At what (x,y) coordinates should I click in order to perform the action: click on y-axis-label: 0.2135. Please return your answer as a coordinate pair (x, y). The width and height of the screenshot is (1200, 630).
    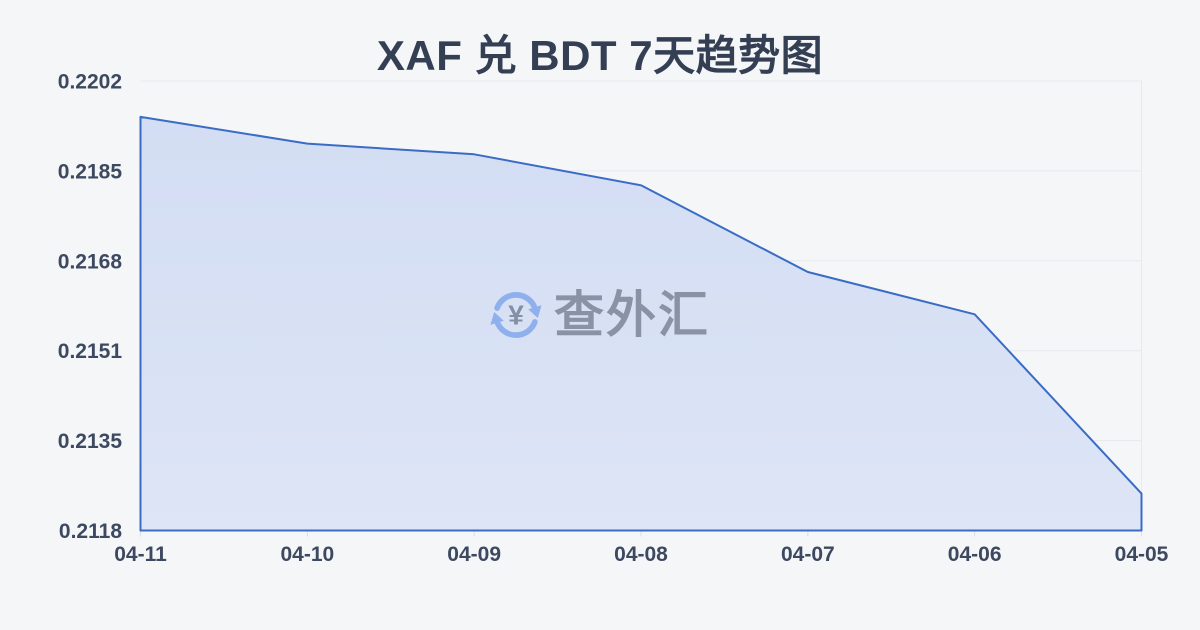
    Looking at the image, I should click on (90, 441).